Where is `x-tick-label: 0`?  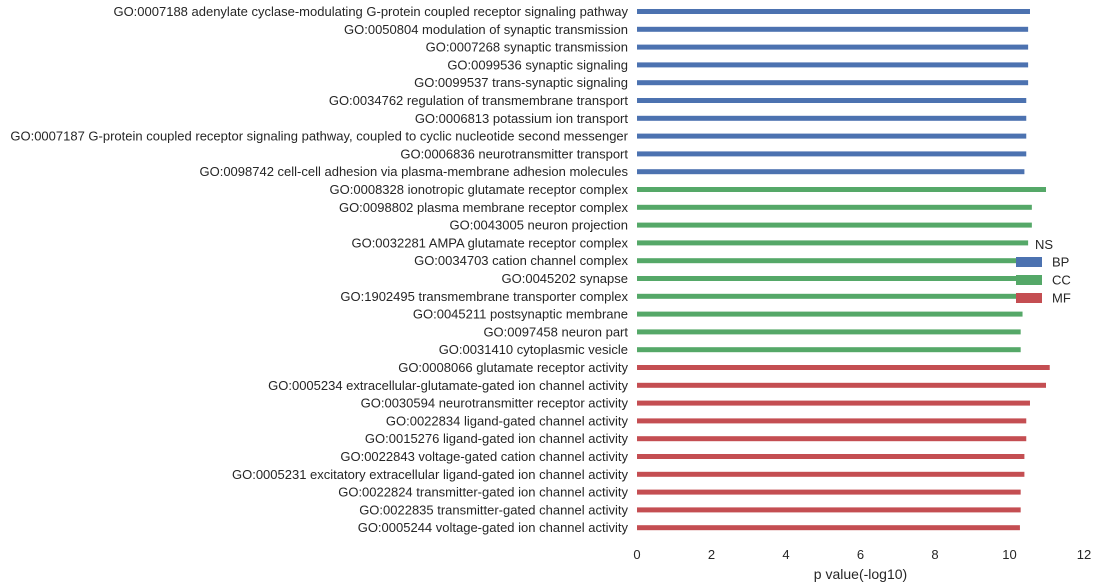
x-tick-label: 0 is located at coordinates (636, 554).